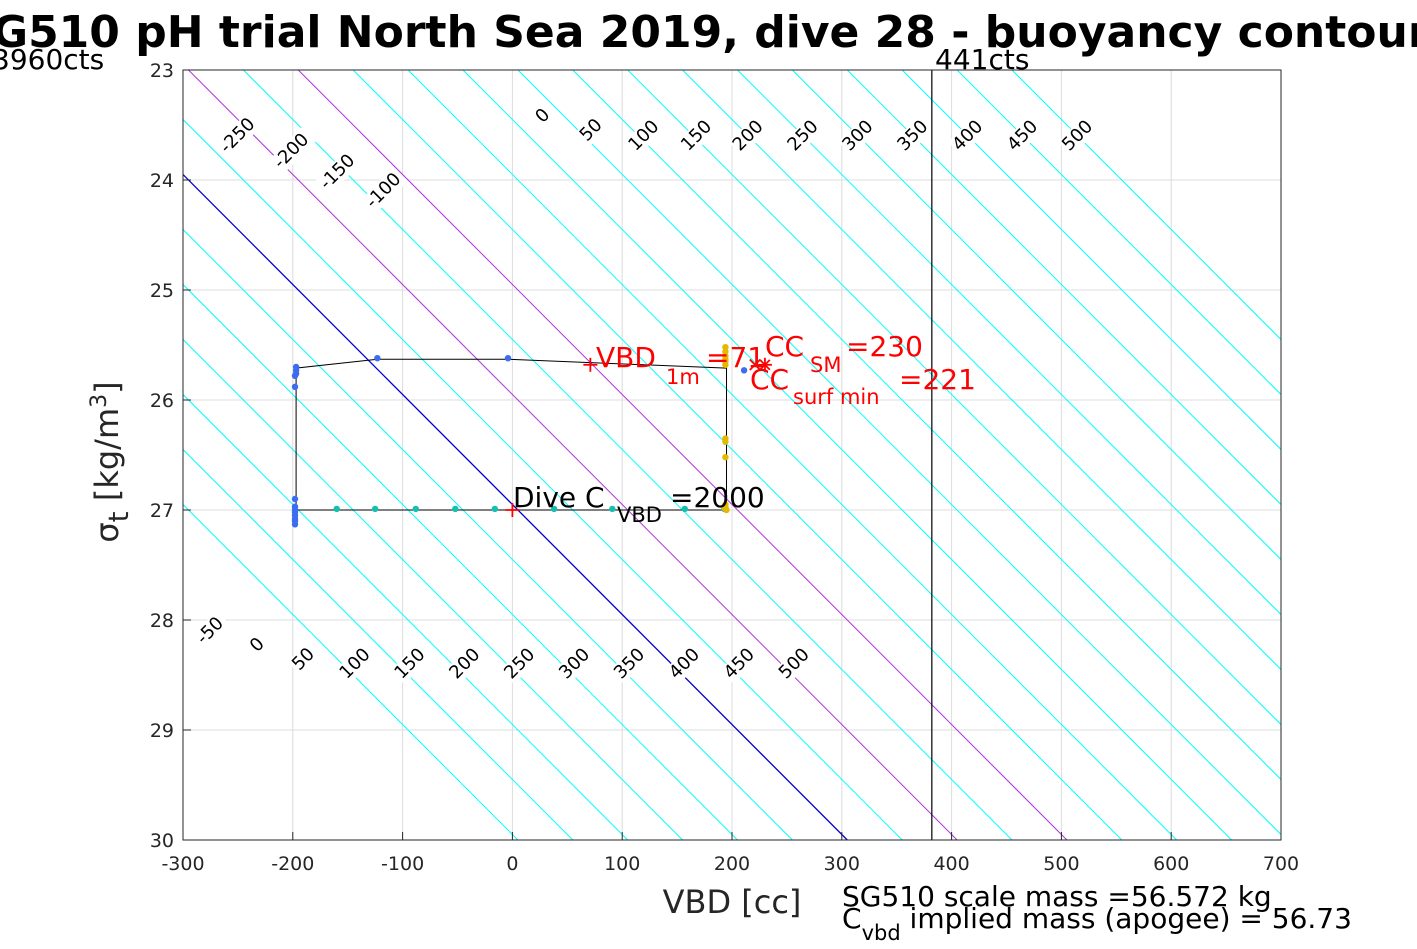  What do you see at coordinates (1171, 864) in the screenshot?
I see `x-tick-label: 600` at bounding box center [1171, 864].